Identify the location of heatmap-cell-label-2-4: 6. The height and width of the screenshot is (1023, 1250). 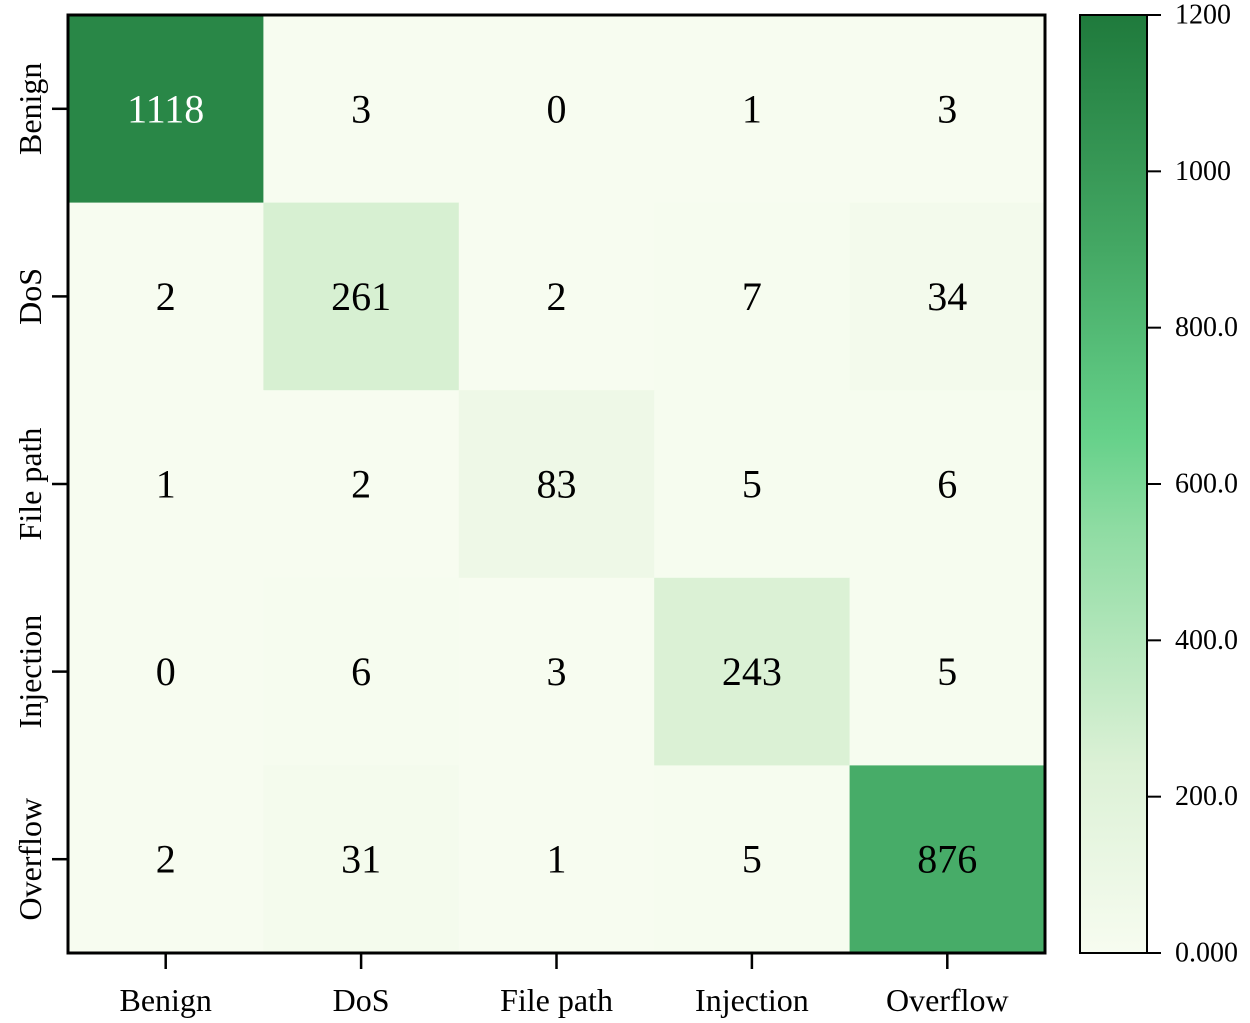
(947, 484).